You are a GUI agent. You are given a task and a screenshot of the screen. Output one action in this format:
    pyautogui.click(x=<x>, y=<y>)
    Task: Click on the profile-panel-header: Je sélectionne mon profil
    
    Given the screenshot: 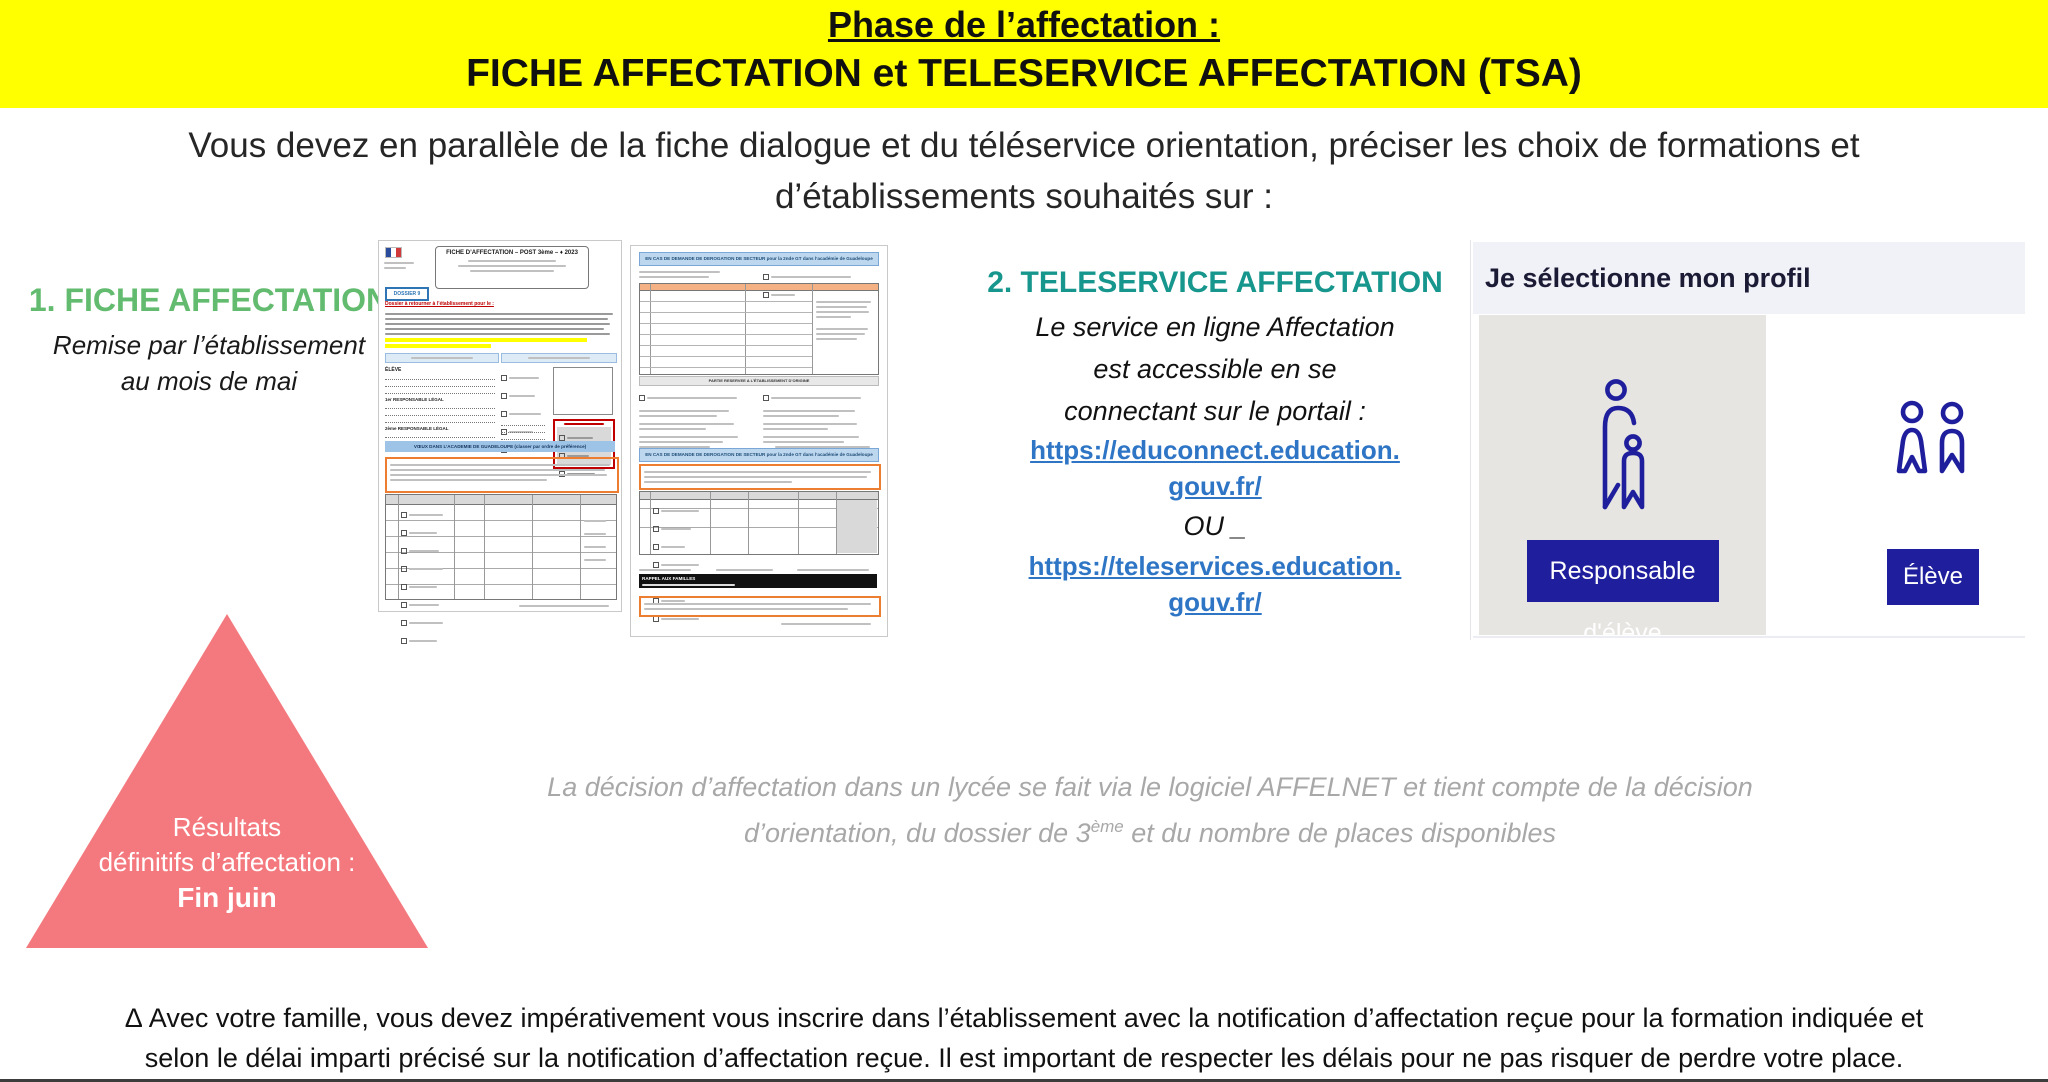 What is the action you would take?
    pyautogui.click(x=1749, y=278)
    